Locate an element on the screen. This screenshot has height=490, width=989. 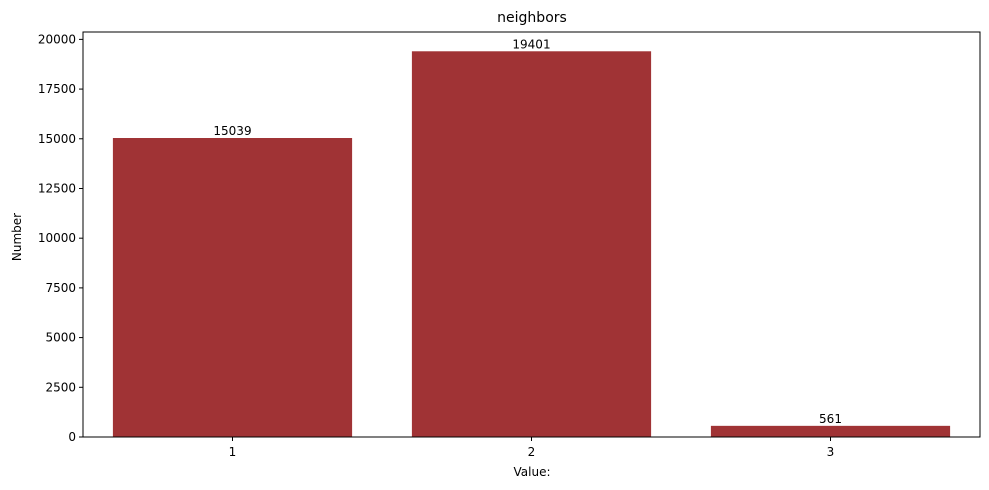
y-tick-label: 10000 is located at coordinates (57, 238).